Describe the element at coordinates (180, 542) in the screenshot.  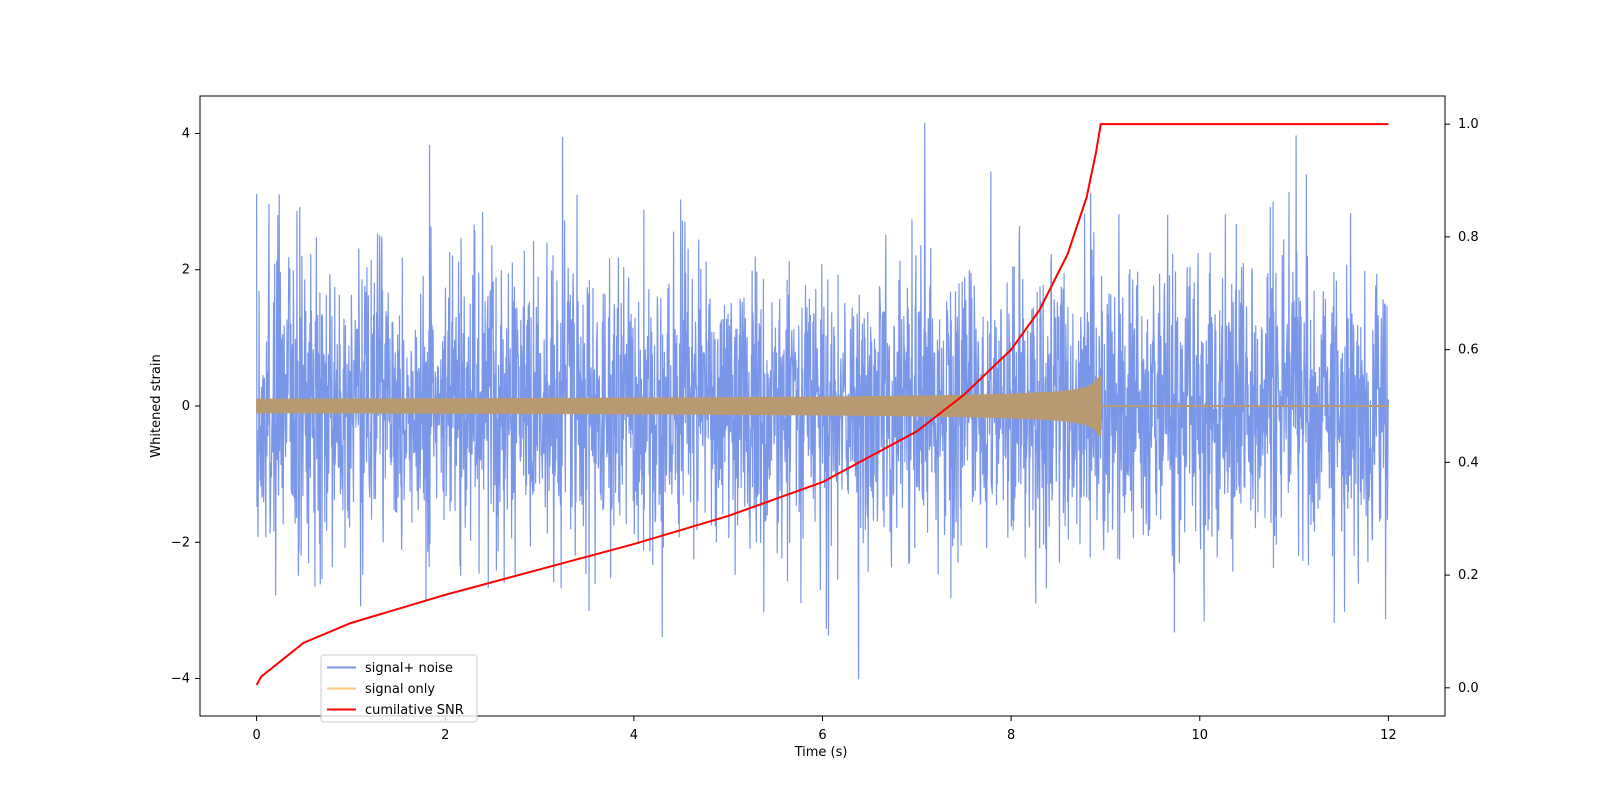
I see `y-tick-label: −2` at that location.